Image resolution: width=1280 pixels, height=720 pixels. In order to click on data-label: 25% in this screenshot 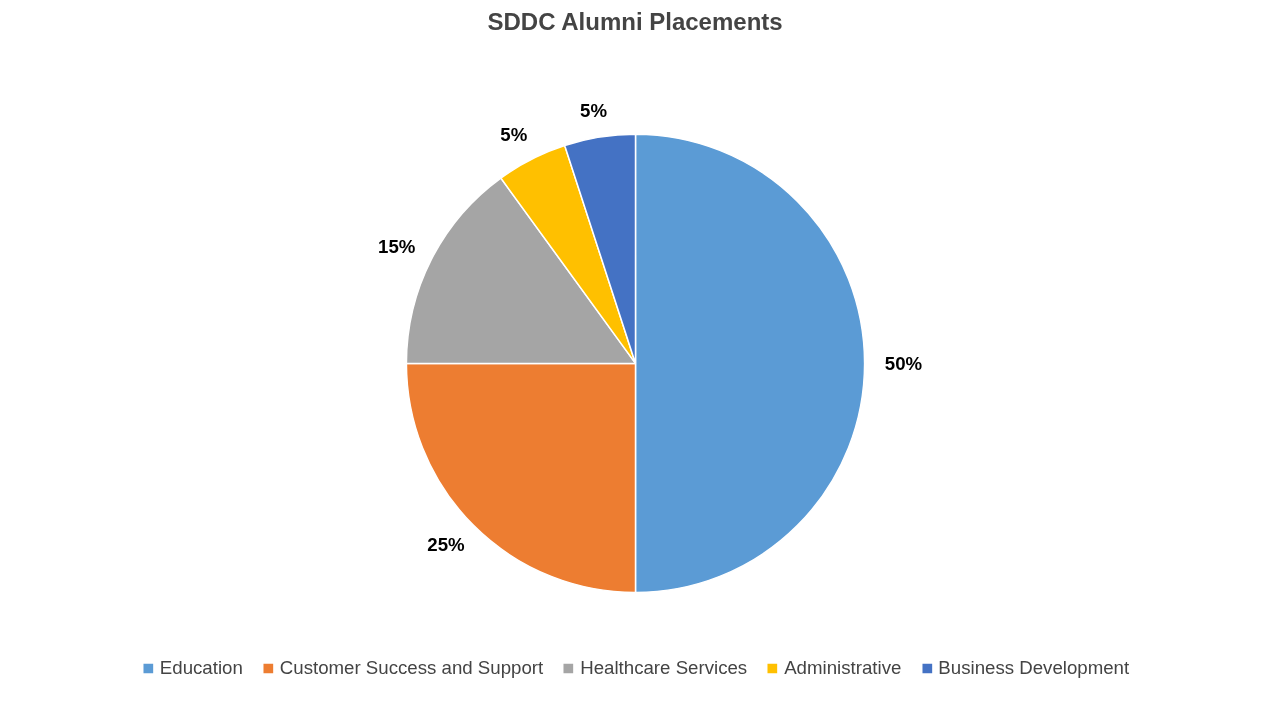, I will do `click(446, 545)`.